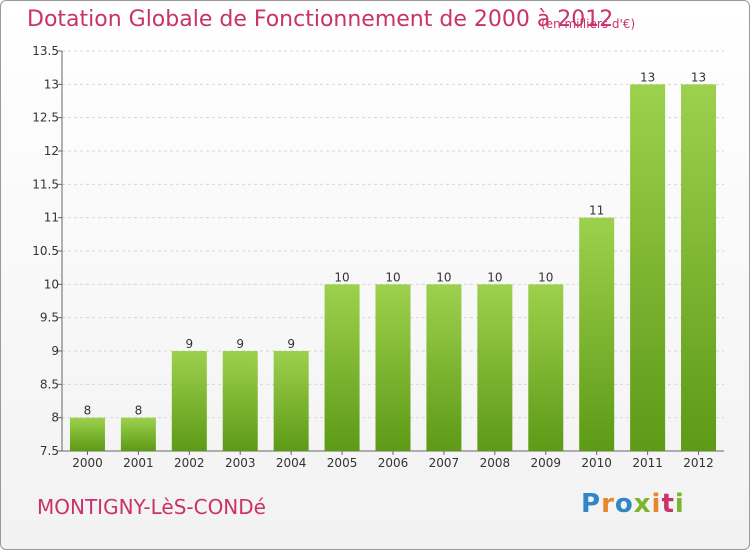 The height and width of the screenshot is (550, 750). What do you see at coordinates (596, 463) in the screenshot?
I see `x-tick-label: 2010` at bounding box center [596, 463].